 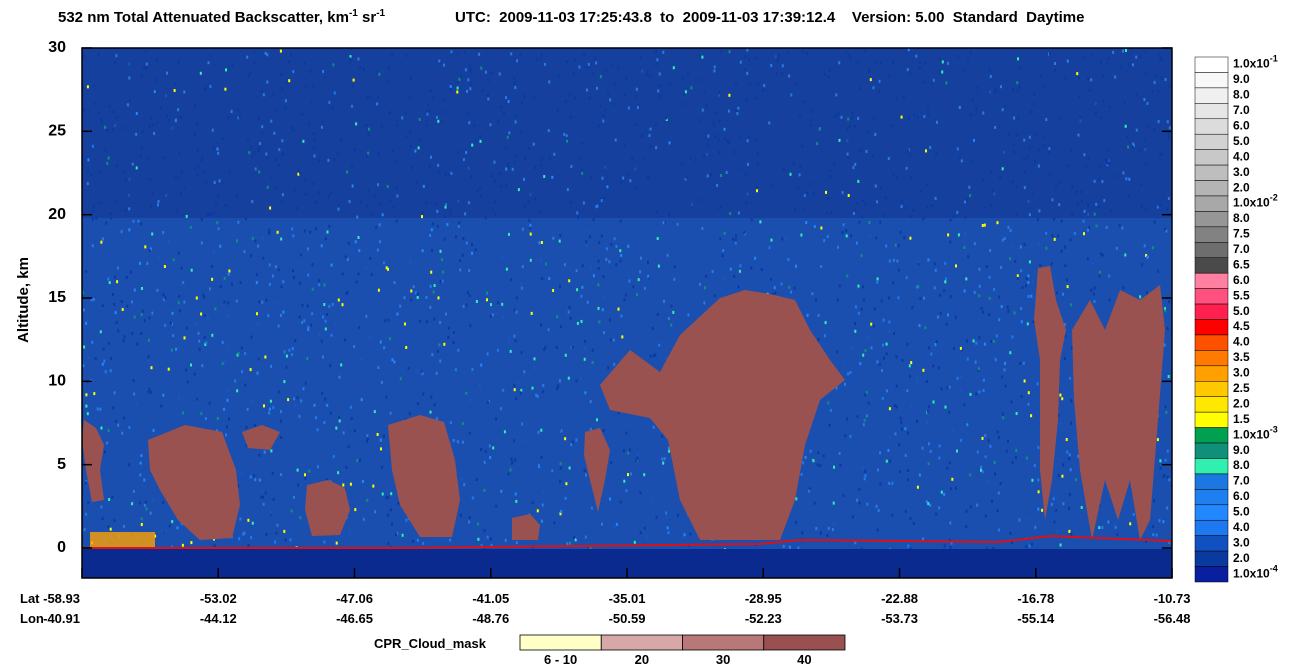 What do you see at coordinates (1241, 249) in the screenshot?
I see `colorbar-label: 7.0` at bounding box center [1241, 249].